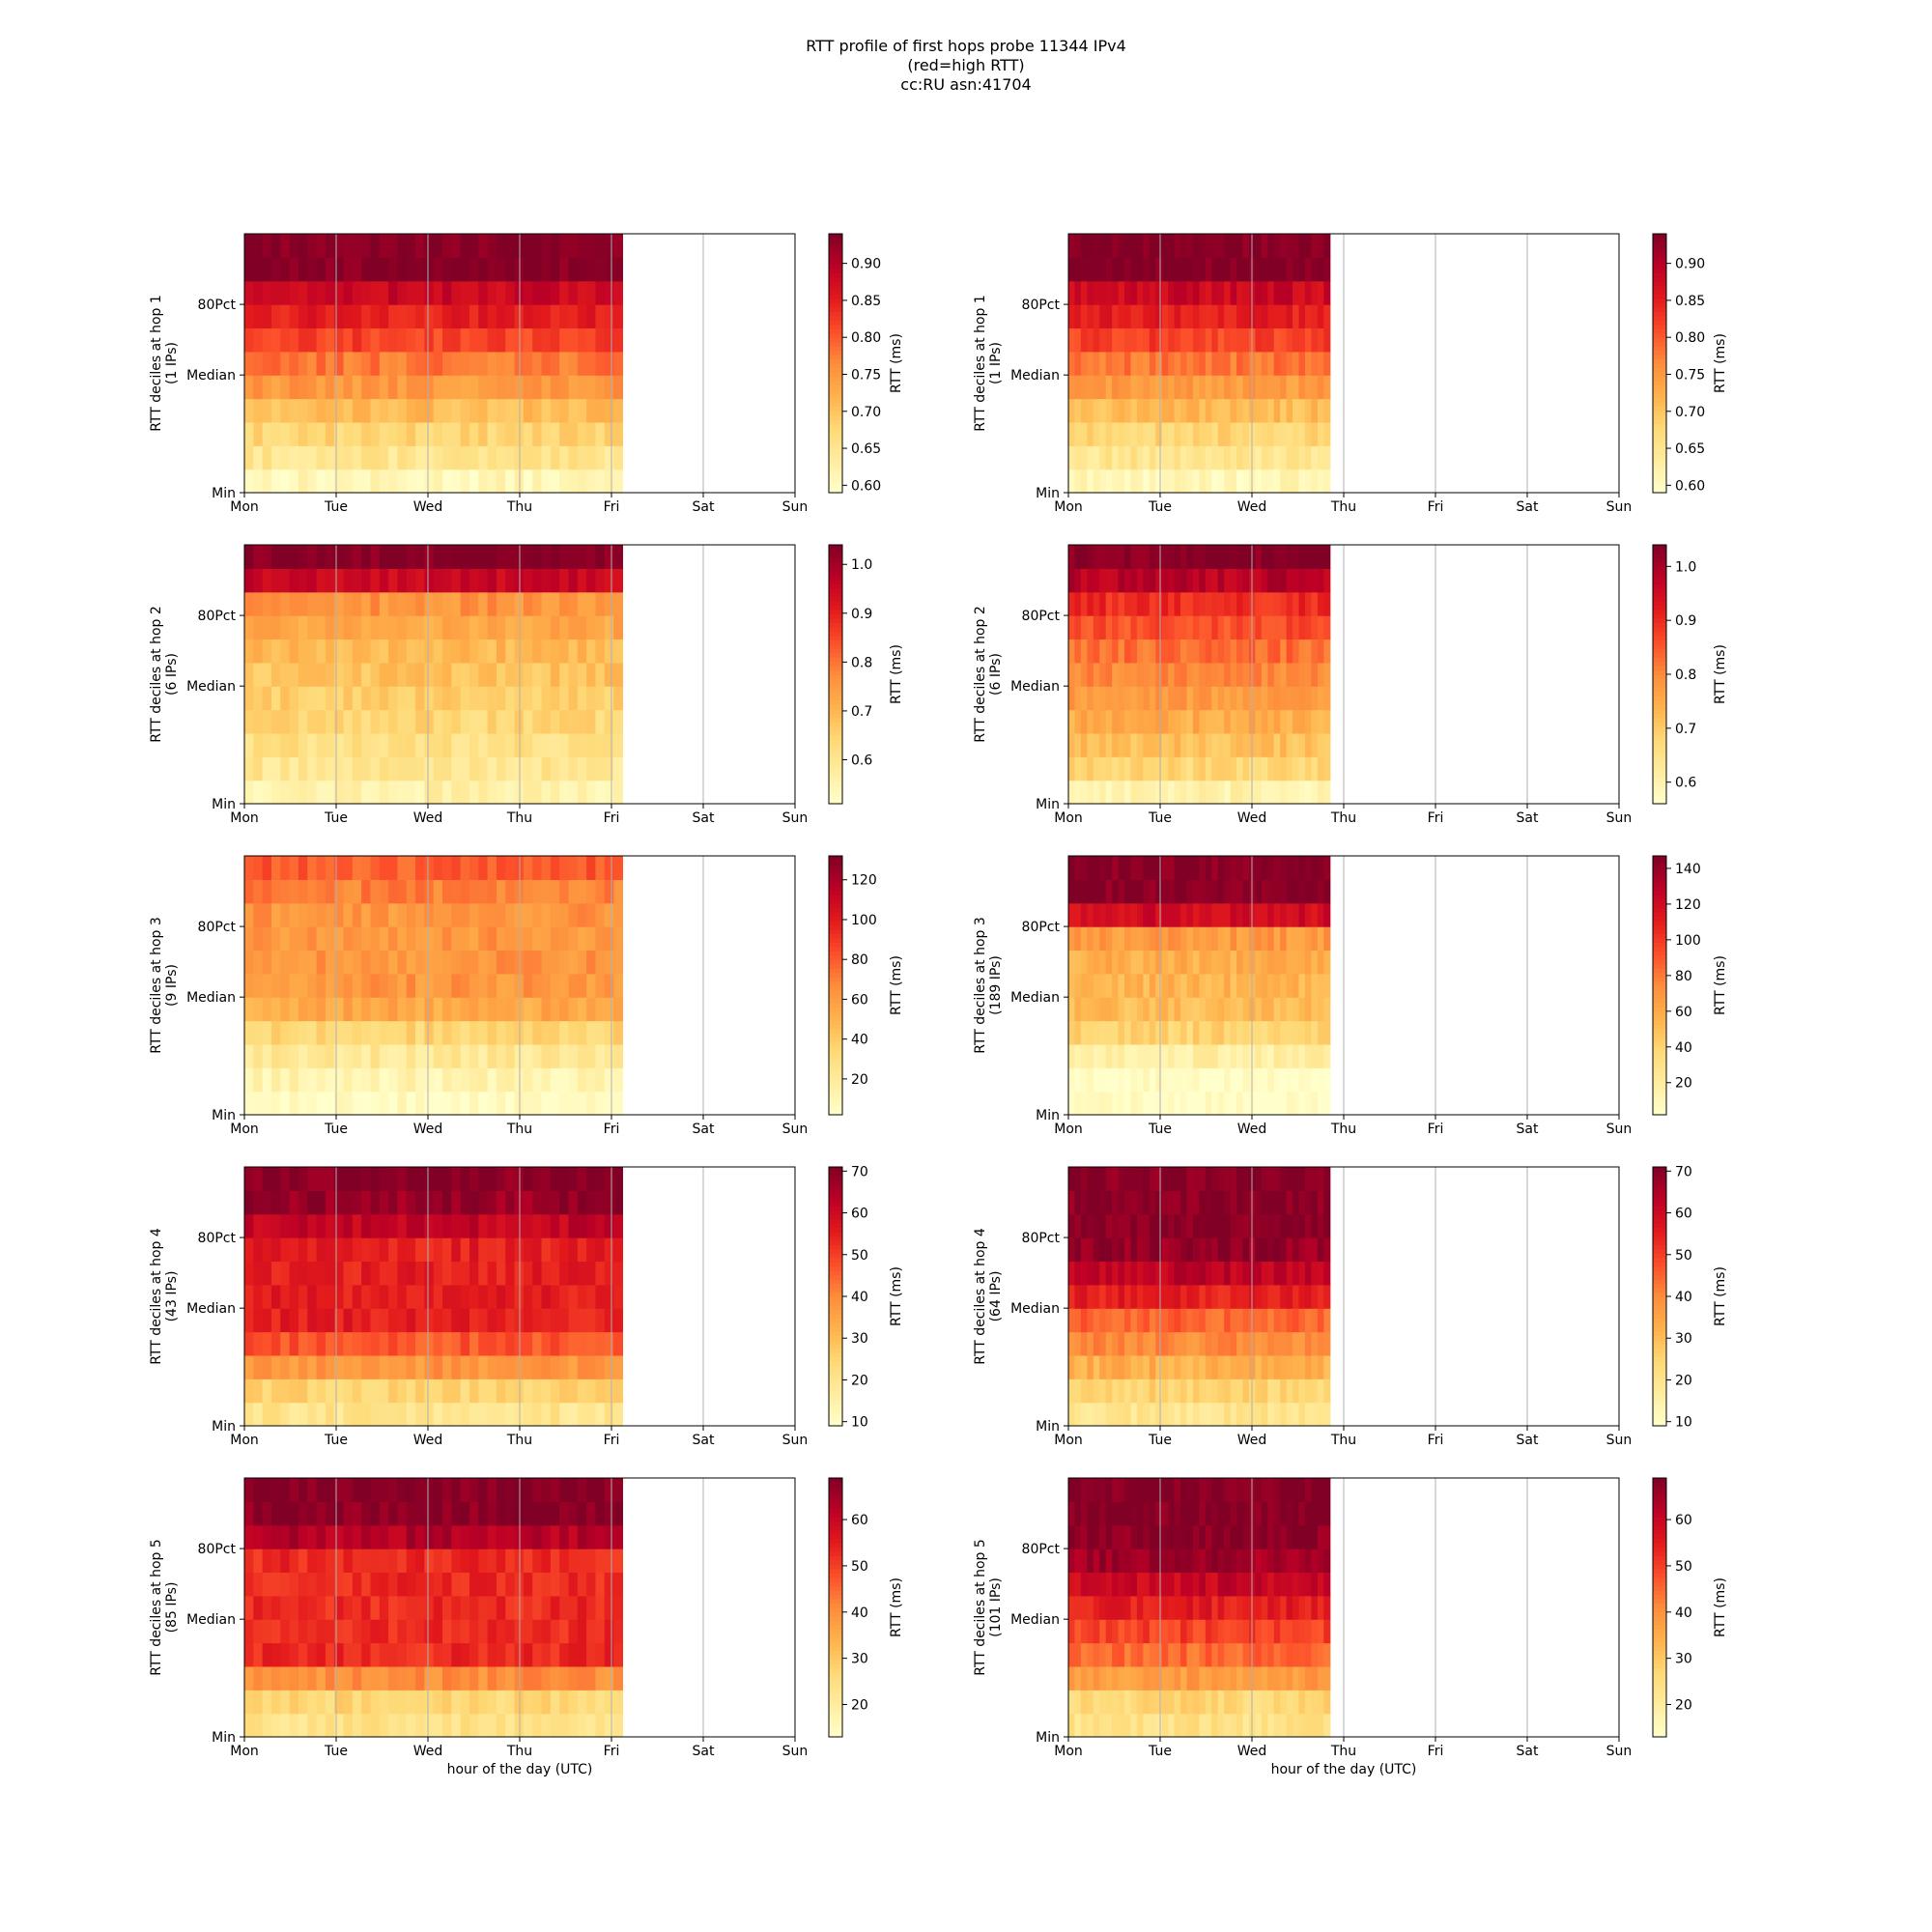 The image size is (1932, 1932). What do you see at coordinates (835, 1394) in the screenshot?
I see `hop4-left-colorbar-segment` at bounding box center [835, 1394].